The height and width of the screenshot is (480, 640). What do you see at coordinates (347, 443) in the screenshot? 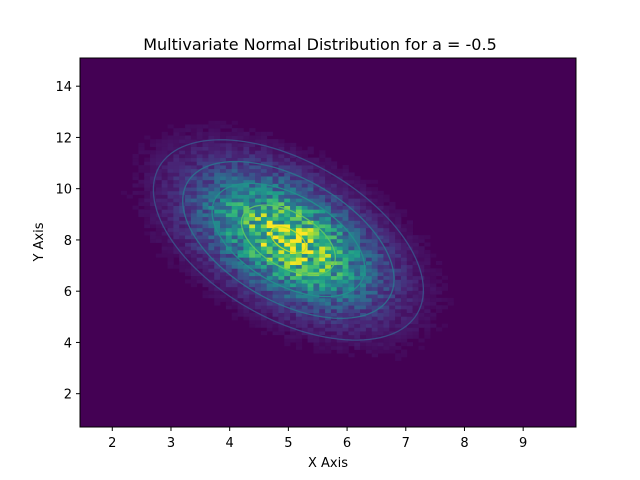
I see `x-tick-label: 6` at bounding box center [347, 443].